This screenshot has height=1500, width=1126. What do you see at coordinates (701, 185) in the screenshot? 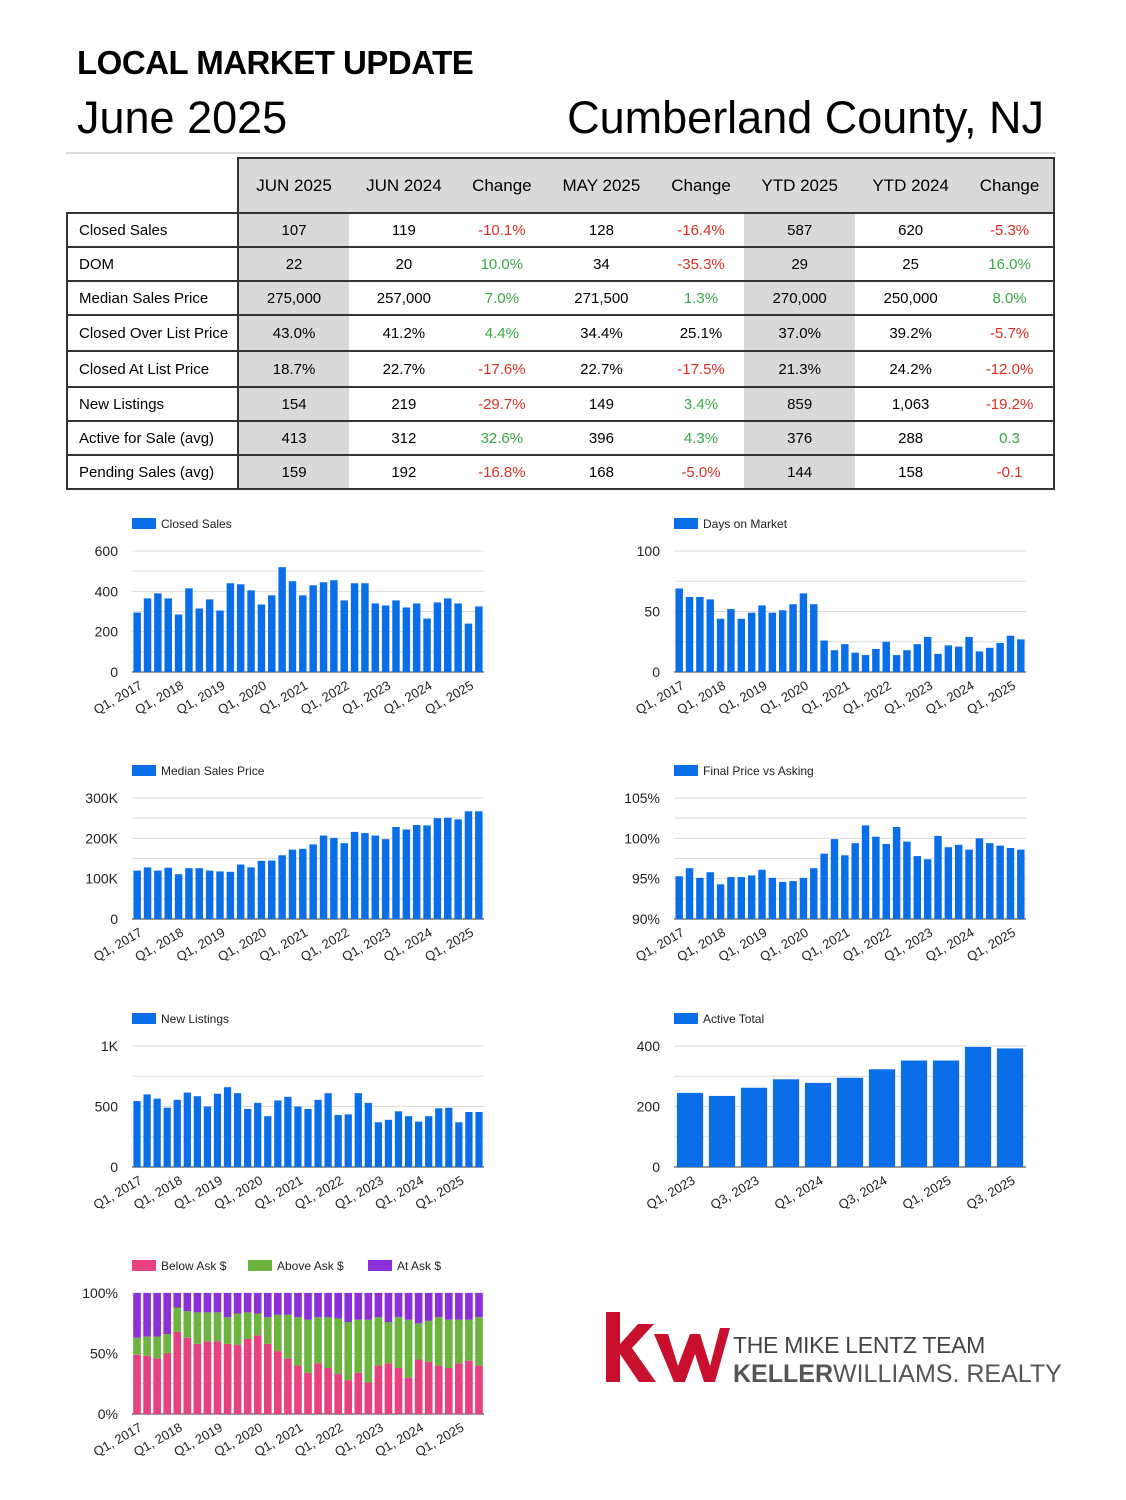
I see `col-header: Change` at bounding box center [701, 185].